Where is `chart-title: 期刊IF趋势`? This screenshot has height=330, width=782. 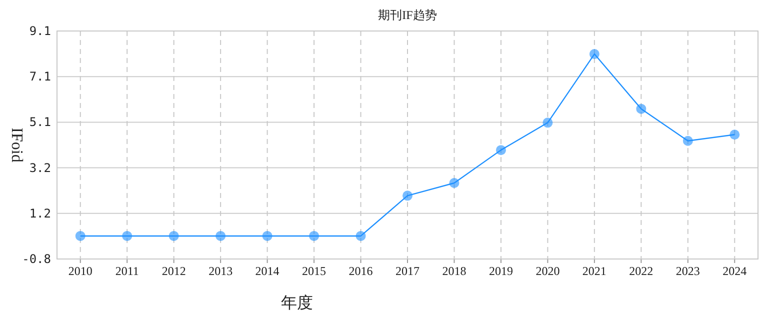 chart-title: 期刊IF趋势 is located at coordinates (407, 15).